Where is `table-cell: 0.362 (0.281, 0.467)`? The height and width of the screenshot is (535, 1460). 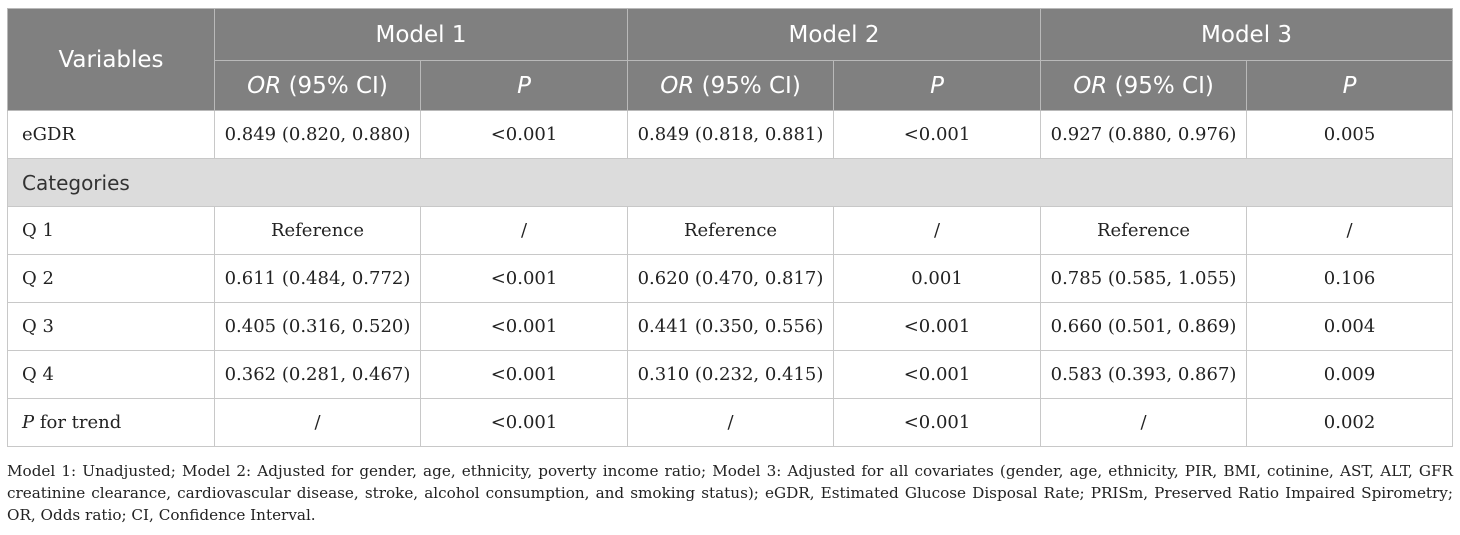 table-cell: 0.362 (0.281, 0.467) is located at coordinates (317, 374).